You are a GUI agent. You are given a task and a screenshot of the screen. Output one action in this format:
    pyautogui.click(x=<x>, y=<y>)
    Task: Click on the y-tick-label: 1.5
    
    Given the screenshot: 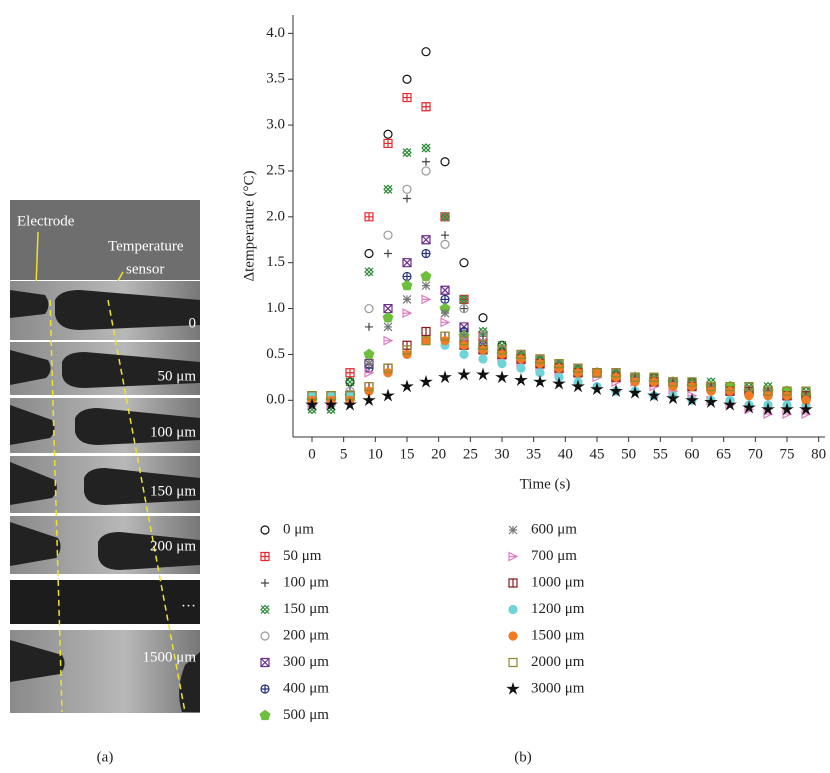 What is the action you would take?
    pyautogui.click(x=275, y=262)
    